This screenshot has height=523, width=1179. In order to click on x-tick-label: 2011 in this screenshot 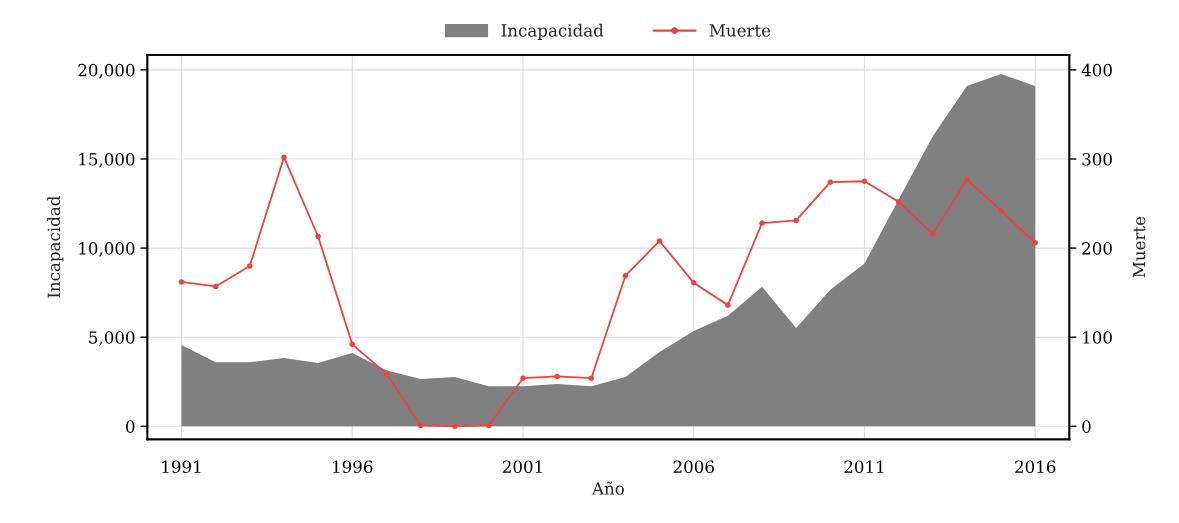, I will do `click(864, 467)`.